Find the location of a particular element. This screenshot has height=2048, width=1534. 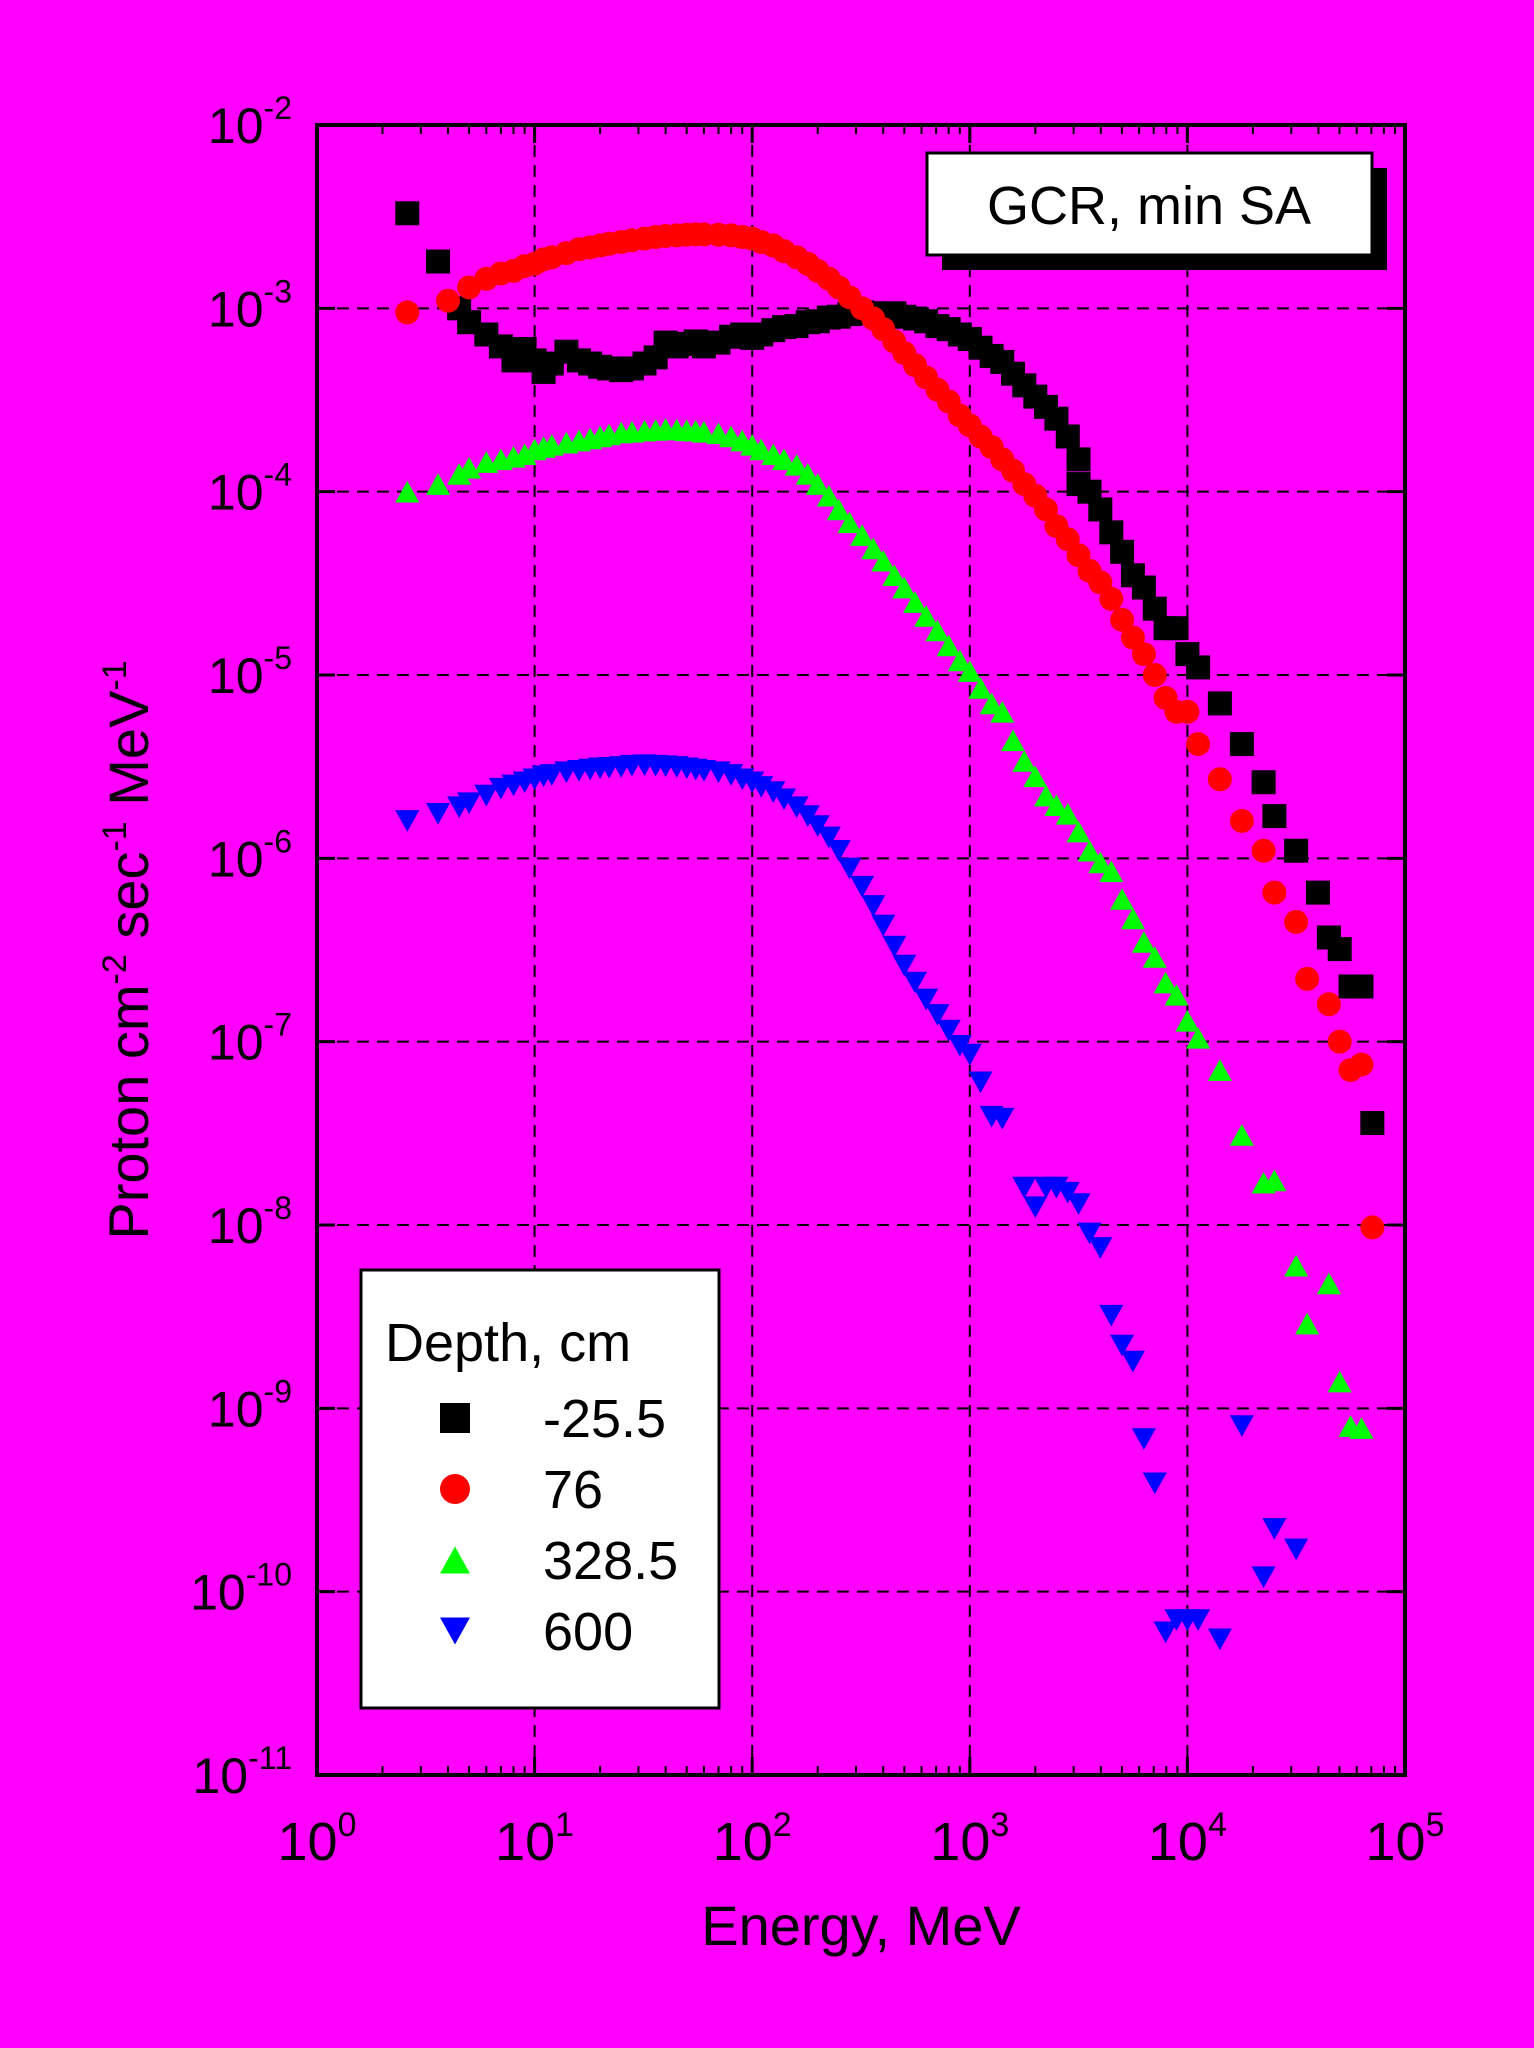

annotation-frame is located at coordinates (1149, 204).